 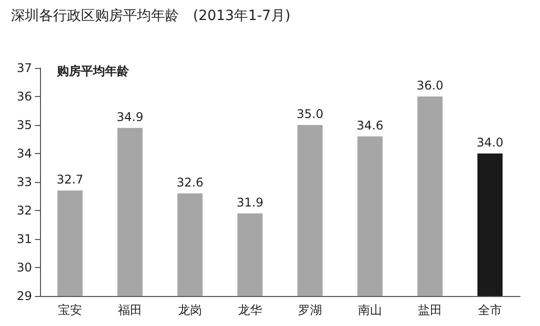 I want to click on y-tick-label: 34, so click(x=24, y=153).